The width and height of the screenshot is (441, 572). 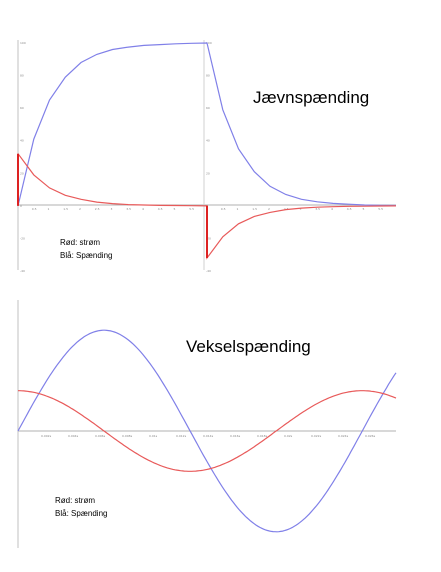 I want to click on ac-xtick-label: 0.01s, so click(x=153, y=436).